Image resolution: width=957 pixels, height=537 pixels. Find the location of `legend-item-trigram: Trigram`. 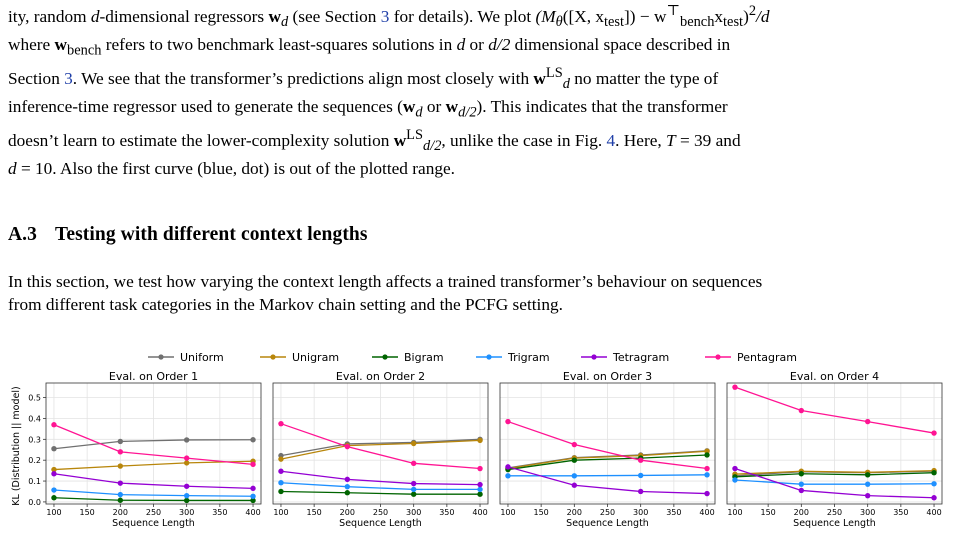

legend-item-trigram: Trigram is located at coordinates (513, 357).